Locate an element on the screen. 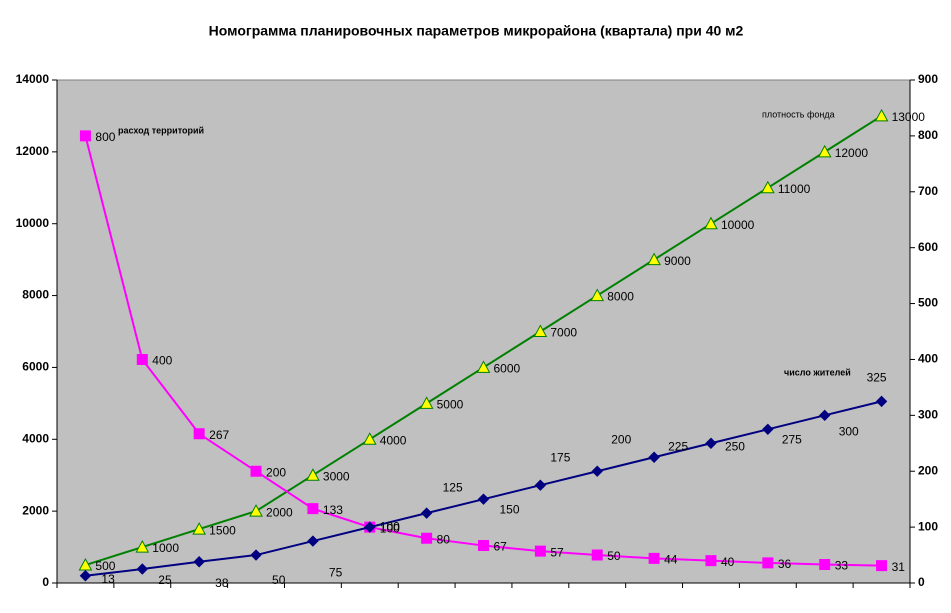 The height and width of the screenshot is (613, 951). data-label: 225 is located at coordinates (678, 446).